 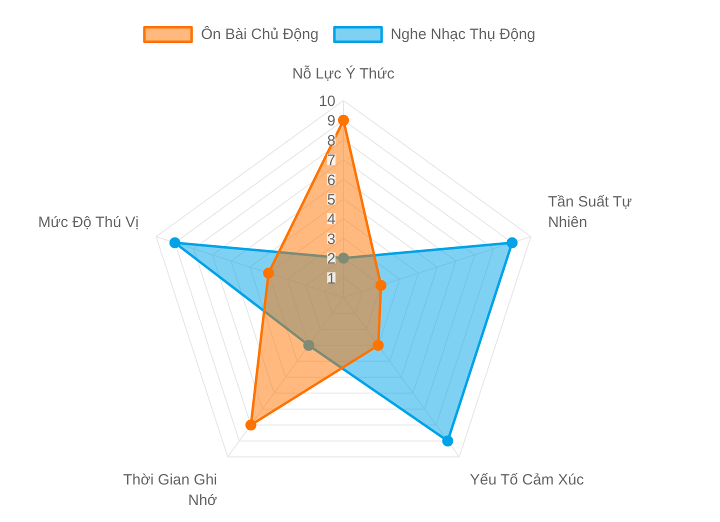 I want to click on y-tick-label: 6, so click(x=331, y=180).